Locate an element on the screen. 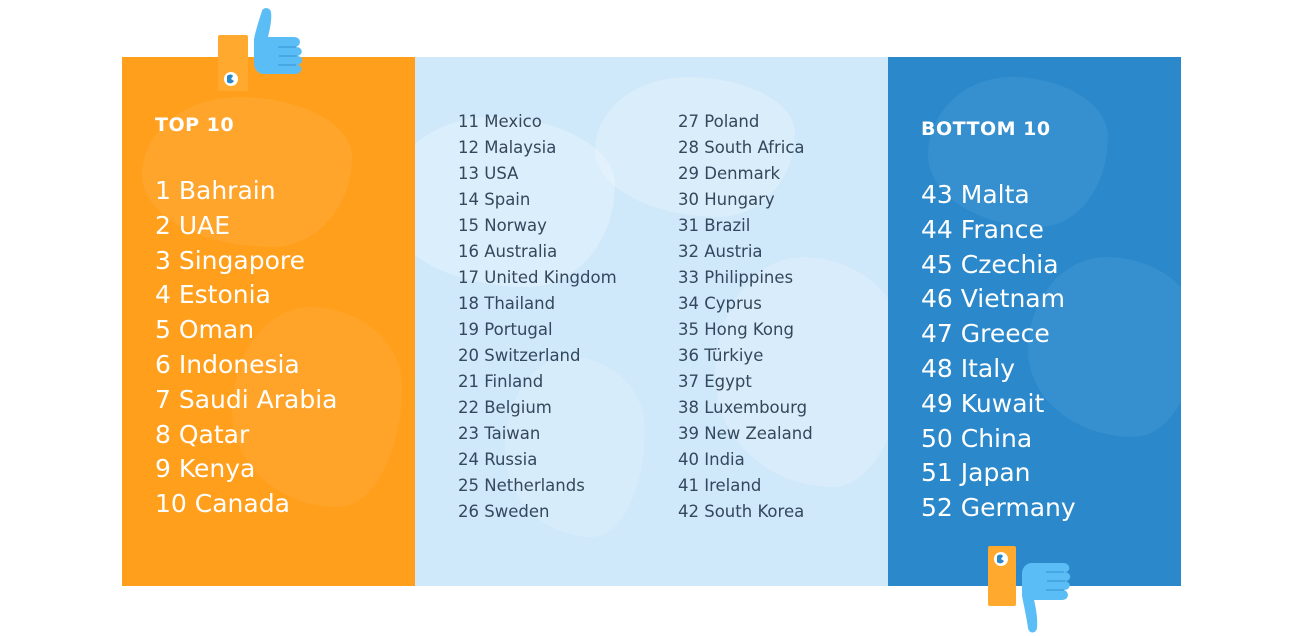 The height and width of the screenshot is (636, 1304). ranking-item: 20 Switzerland is located at coordinates (519, 355).